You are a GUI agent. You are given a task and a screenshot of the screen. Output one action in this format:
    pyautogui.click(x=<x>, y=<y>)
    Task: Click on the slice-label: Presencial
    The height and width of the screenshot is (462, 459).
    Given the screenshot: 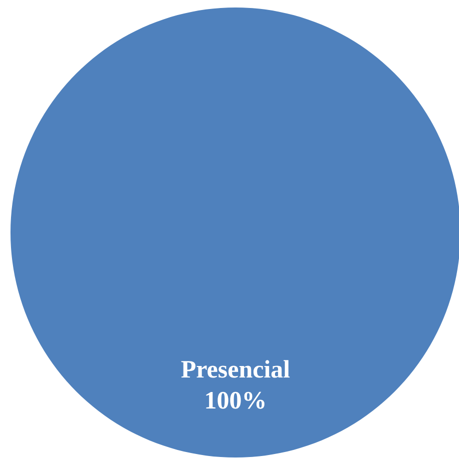 What is the action you would take?
    pyautogui.click(x=235, y=370)
    